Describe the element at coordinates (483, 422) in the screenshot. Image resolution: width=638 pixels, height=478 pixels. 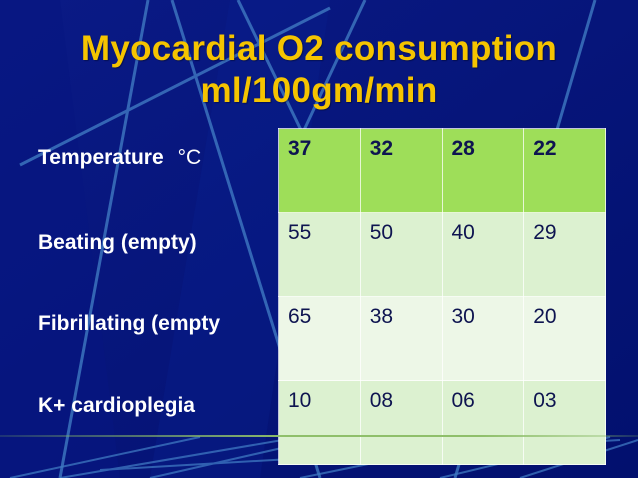
I see `table-cell: 06` at that location.